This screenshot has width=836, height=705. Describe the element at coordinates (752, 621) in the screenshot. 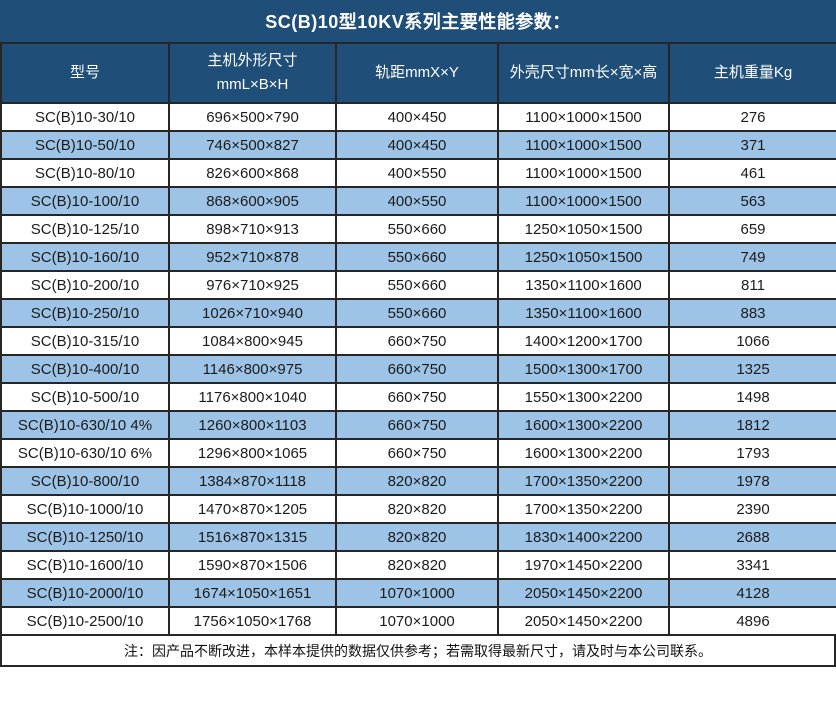

I see `cell: 4896` at that location.